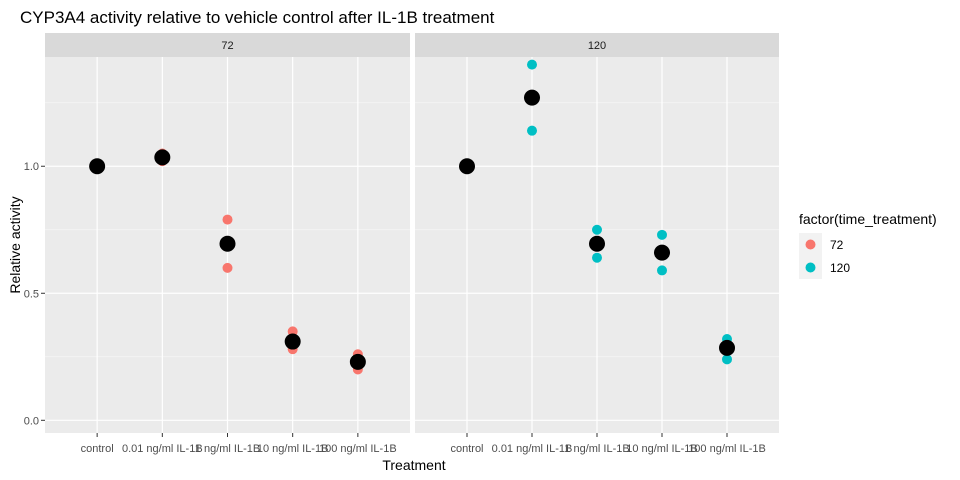 Image resolution: width=960 pixels, height=480 pixels. Describe the element at coordinates (413, 465) in the screenshot. I see `x-axis-title: Treatment` at that location.